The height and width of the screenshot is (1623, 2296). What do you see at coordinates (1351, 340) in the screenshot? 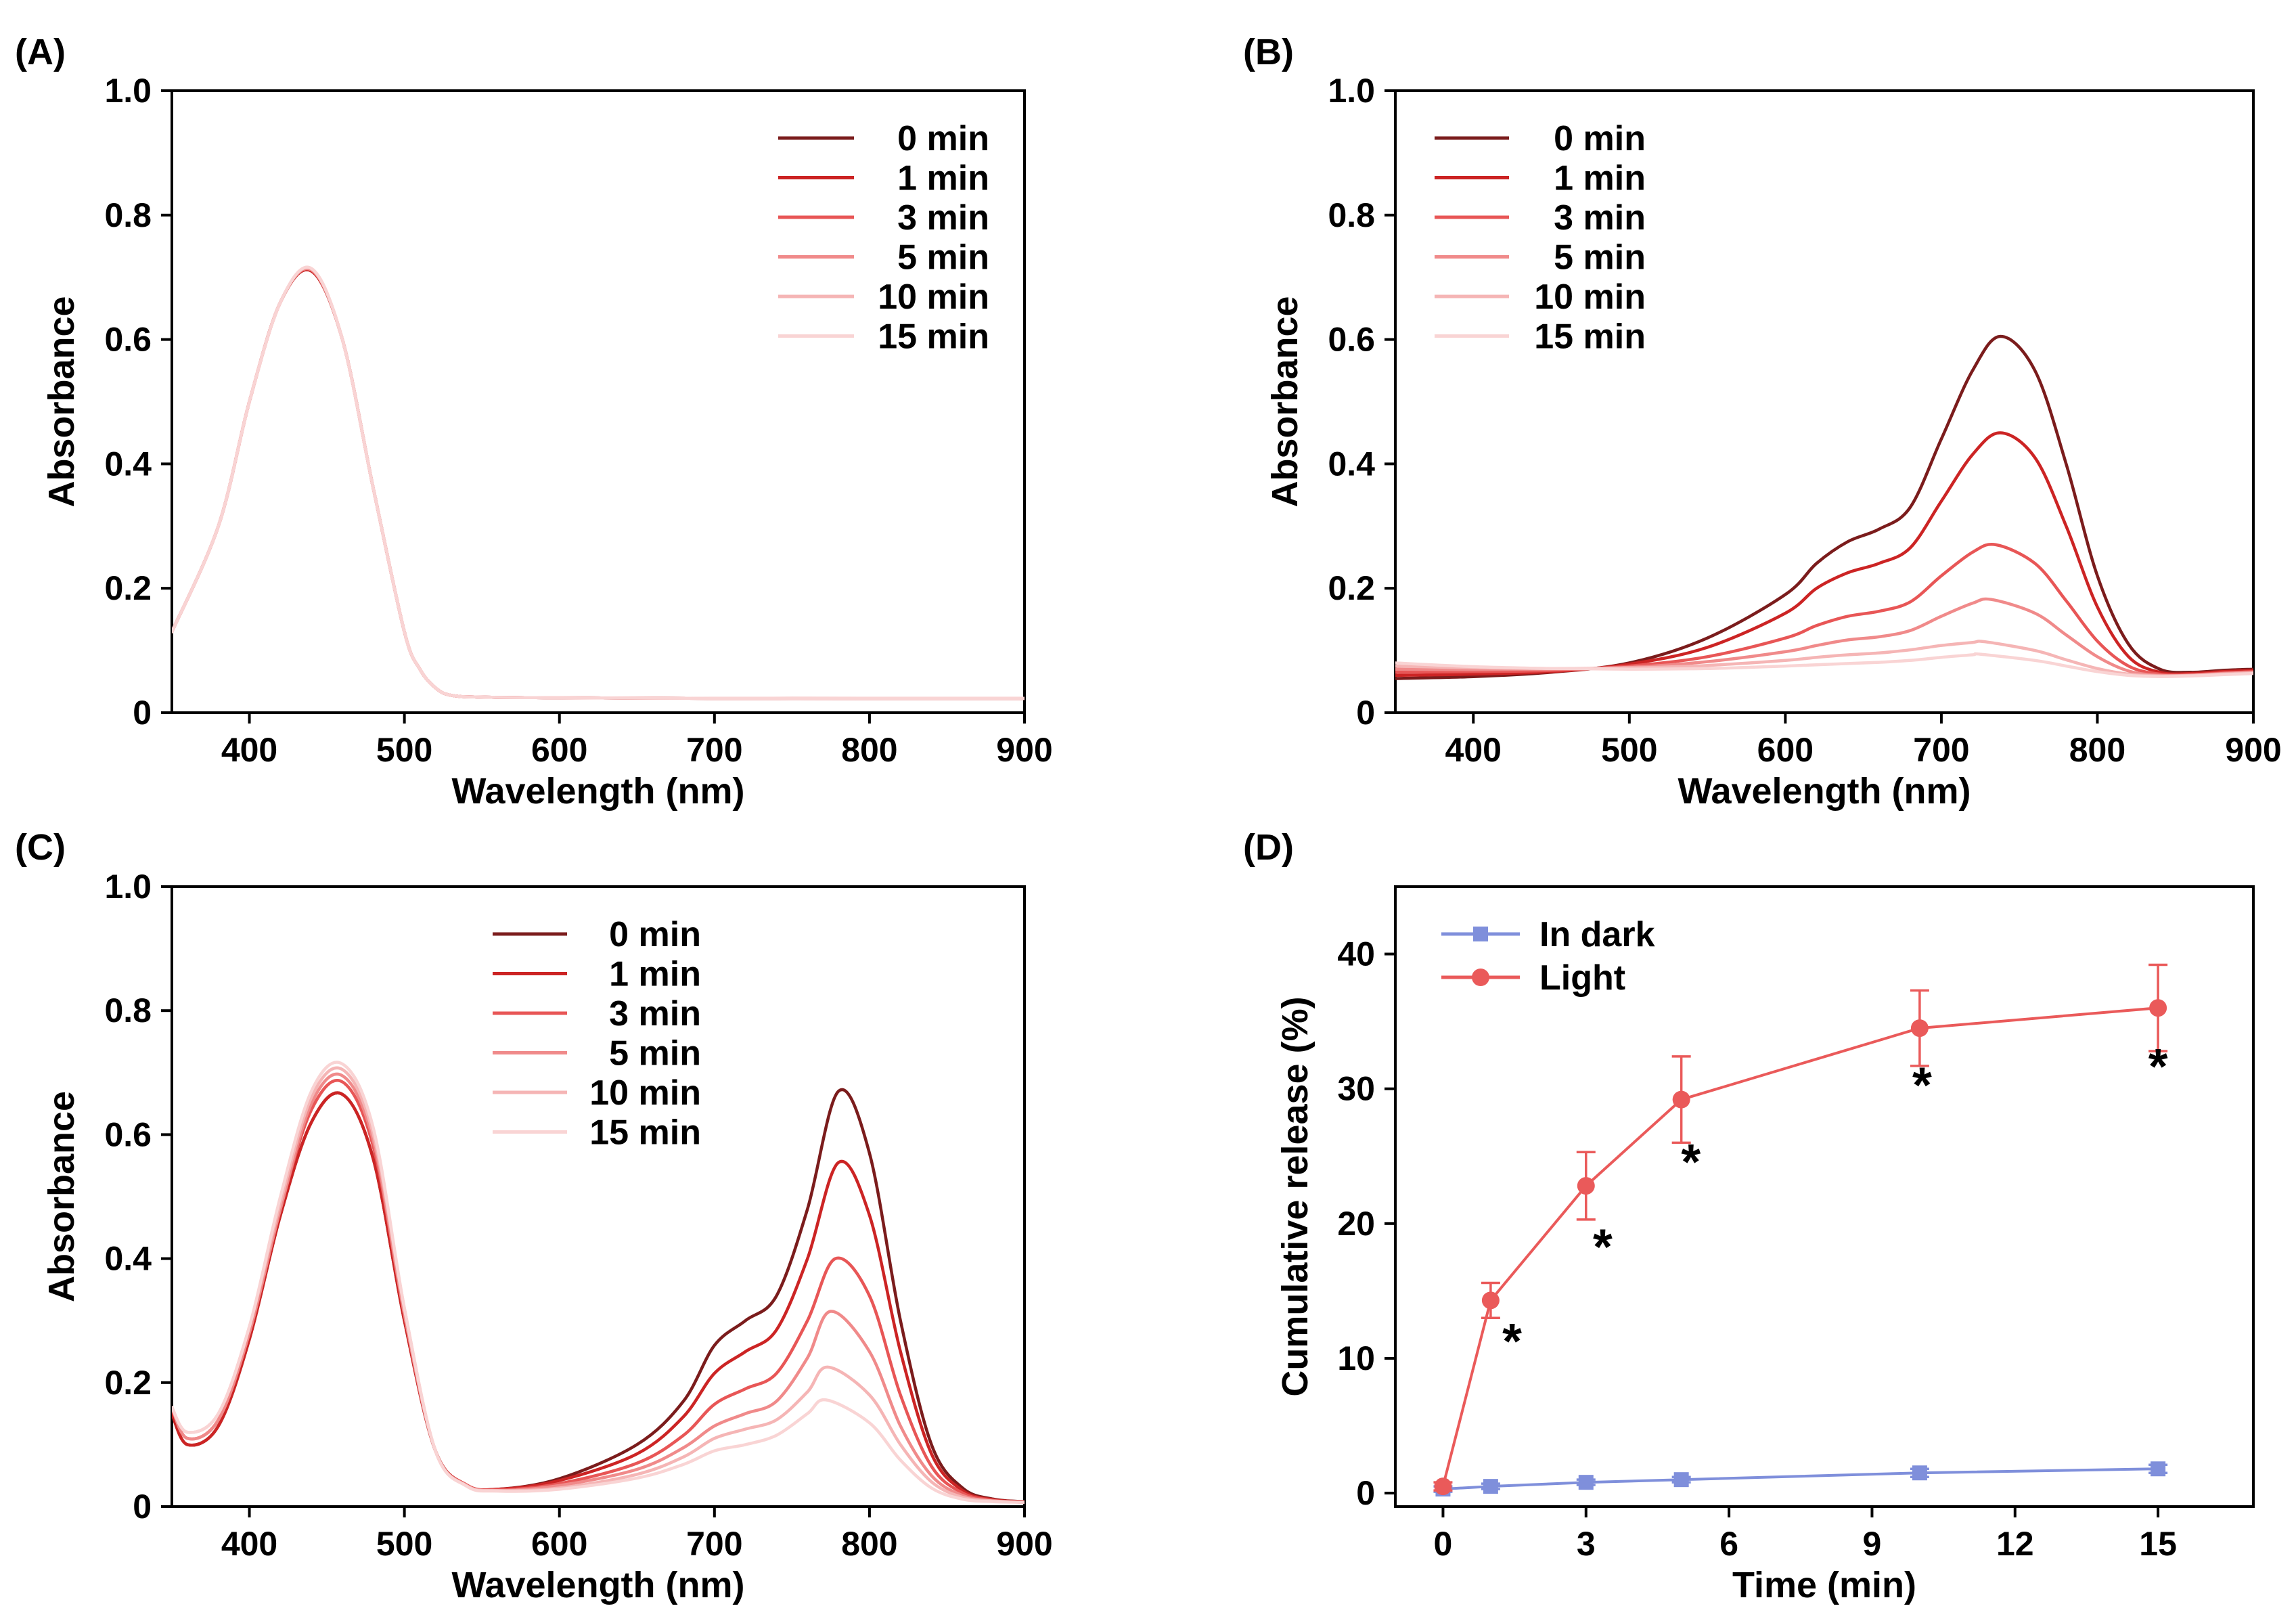
I see `panel-b-y-tick-label: 0.6` at bounding box center [1351, 340].